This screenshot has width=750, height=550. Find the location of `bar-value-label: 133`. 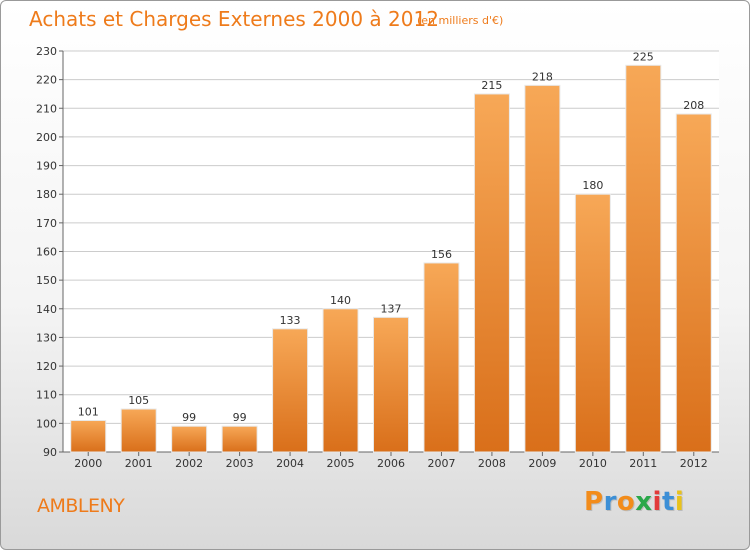

bar-value-label: 133 is located at coordinates (290, 320).